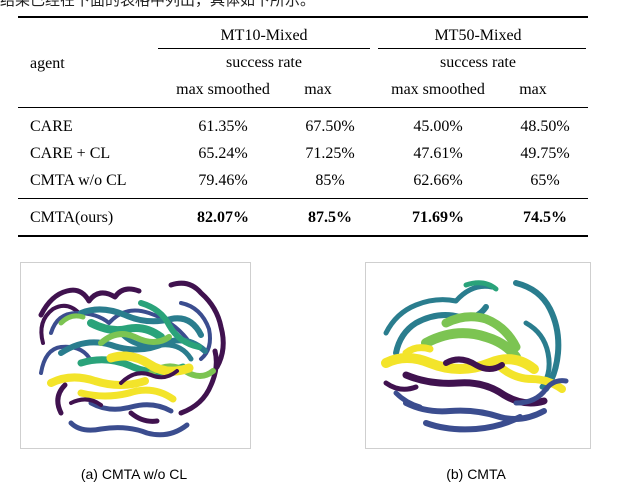 This screenshot has width=633, height=488. What do you see at coordinates (476, 474) in the screenshot?
I see `figure-b-caption: (b) CMTA` at bounding box center [476, 474].